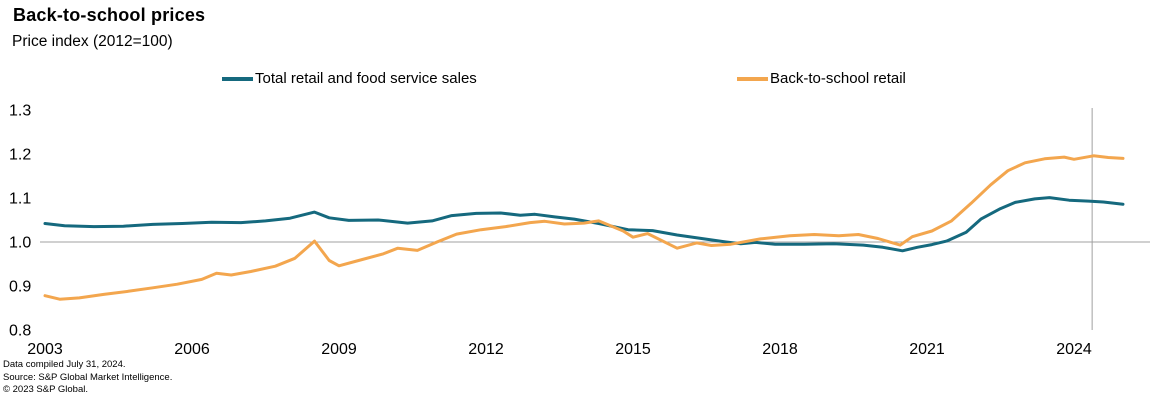 The height and width of the screenshot is (405, 1155). What do you see at coordinates (20, 287) in the screenshot?
I see `y-tick-label: 0.9` at bounding box center [20, 287].